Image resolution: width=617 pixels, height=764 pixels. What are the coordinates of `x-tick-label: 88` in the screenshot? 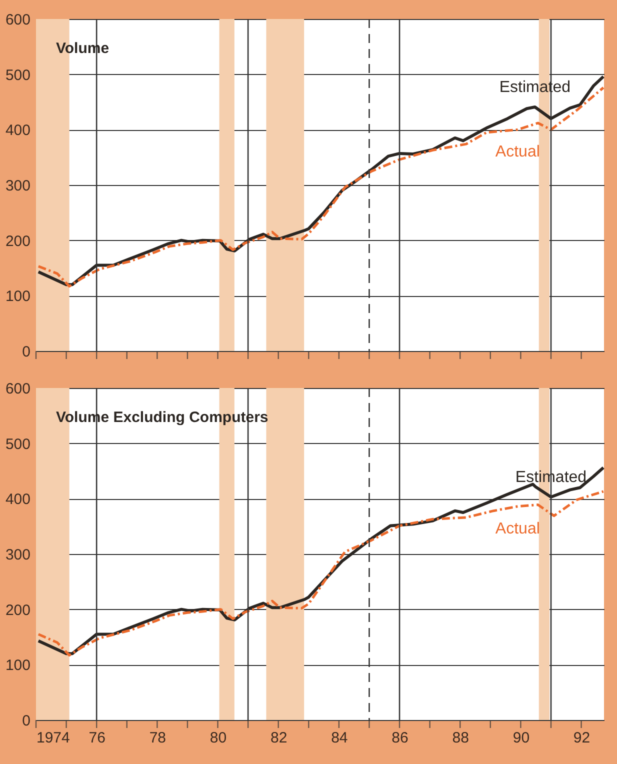 It's located at (460, 738).